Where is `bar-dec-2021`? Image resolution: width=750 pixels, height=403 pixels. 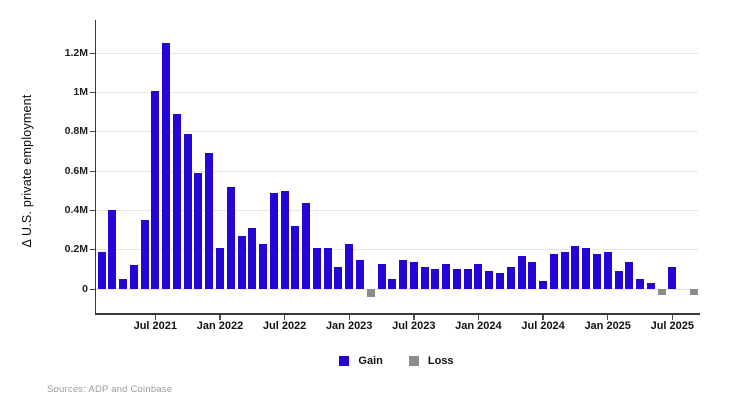 bar-dec-2021 is located at coordinates (209, 221).